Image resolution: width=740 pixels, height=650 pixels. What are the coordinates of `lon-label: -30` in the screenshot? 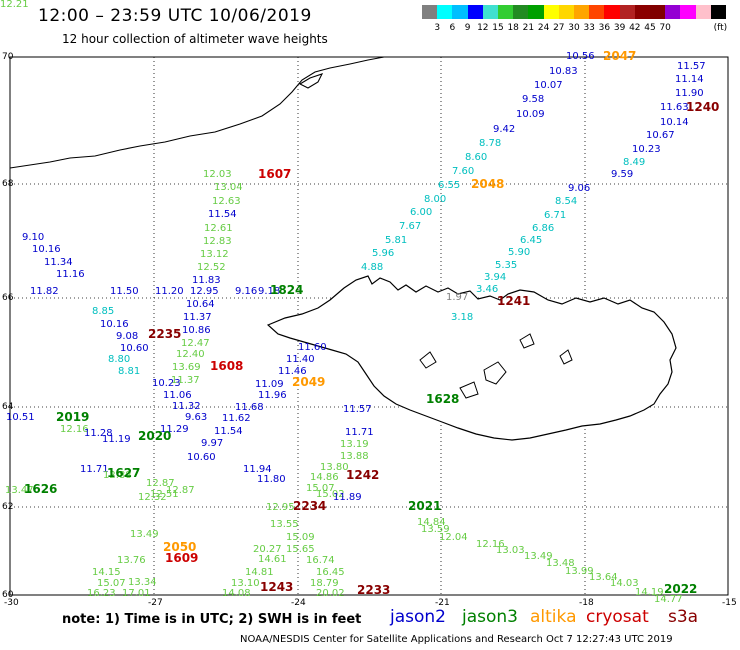 It's located at (11, 603).